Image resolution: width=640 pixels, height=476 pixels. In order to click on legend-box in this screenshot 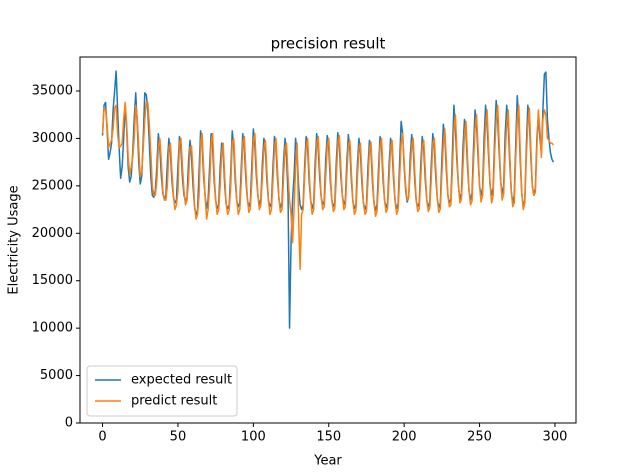, I will do `click(162, 391)`.